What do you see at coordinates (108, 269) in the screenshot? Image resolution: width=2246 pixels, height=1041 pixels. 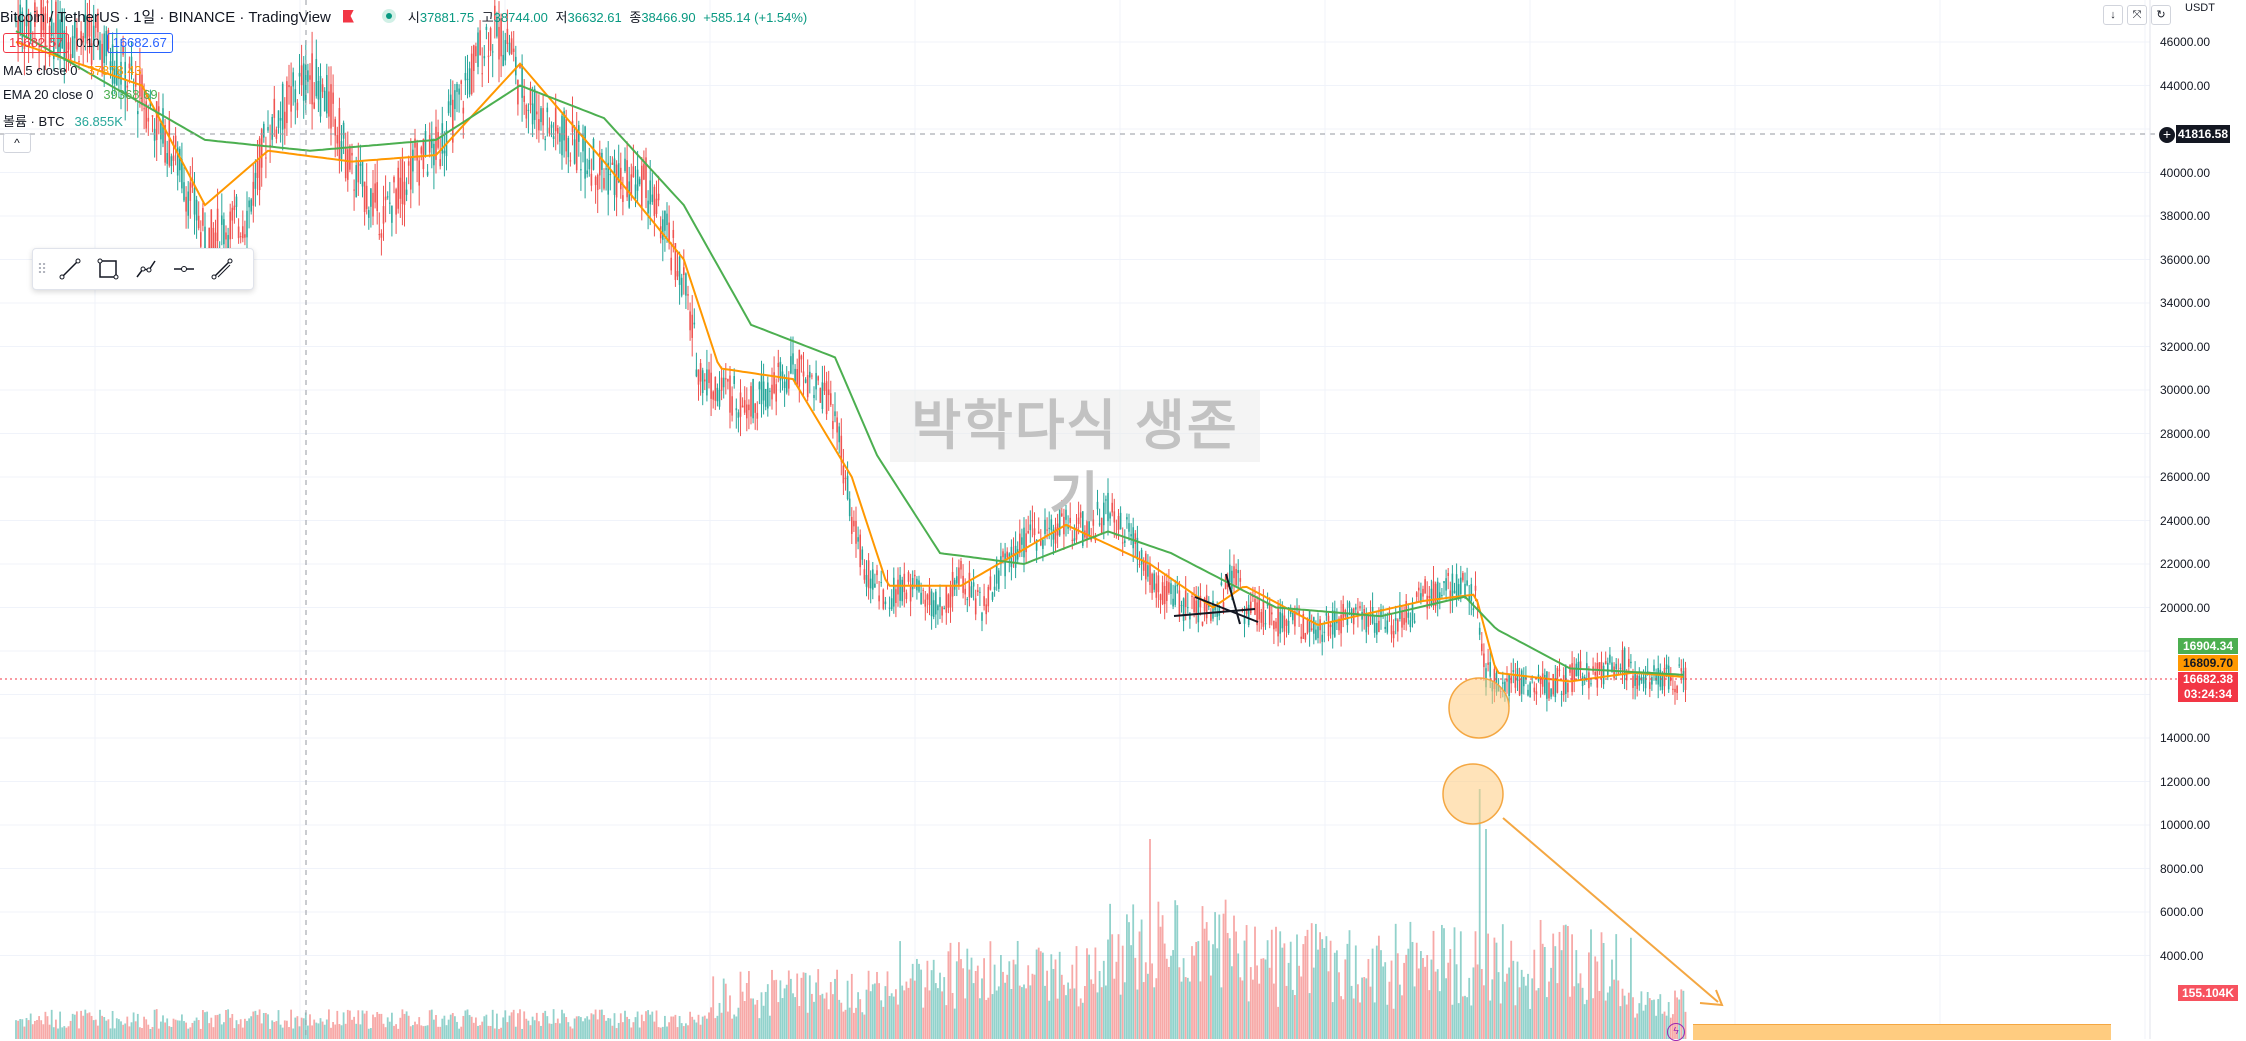 I see `rectangle-icon` at bounding box center [108, 269].